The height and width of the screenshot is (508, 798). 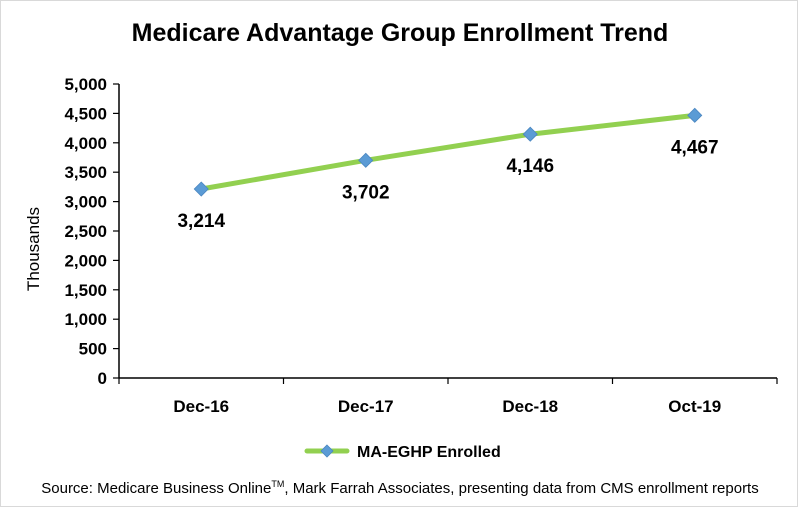 I want to click on x-tick-label: Dec-18, so click(x=530, y=406).